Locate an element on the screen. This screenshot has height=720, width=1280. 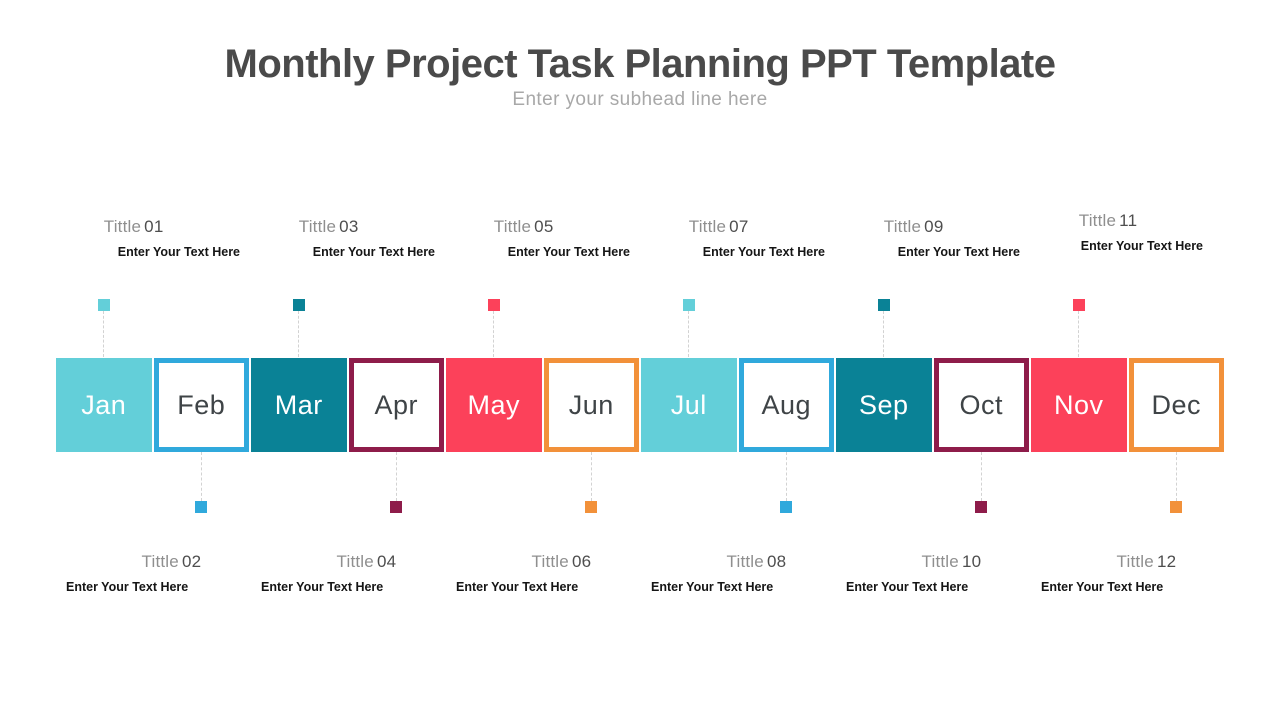
marker-line-sep is located at coordinates (884, 334).